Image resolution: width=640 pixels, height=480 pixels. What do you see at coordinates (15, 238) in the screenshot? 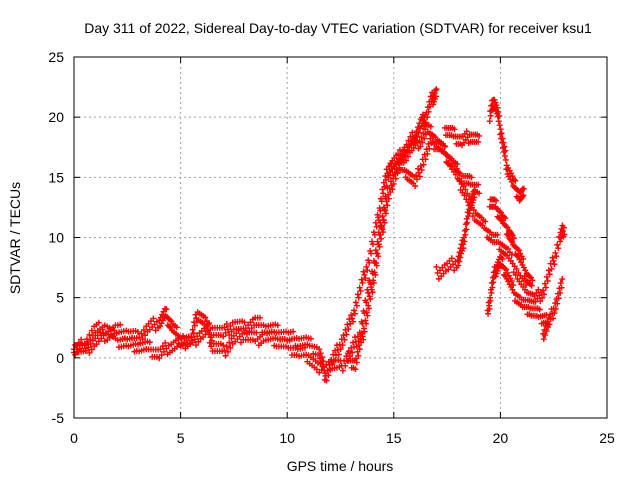
I see `y-axis-label: SDTVAR / TECUs` at bounding box center [15, 238].